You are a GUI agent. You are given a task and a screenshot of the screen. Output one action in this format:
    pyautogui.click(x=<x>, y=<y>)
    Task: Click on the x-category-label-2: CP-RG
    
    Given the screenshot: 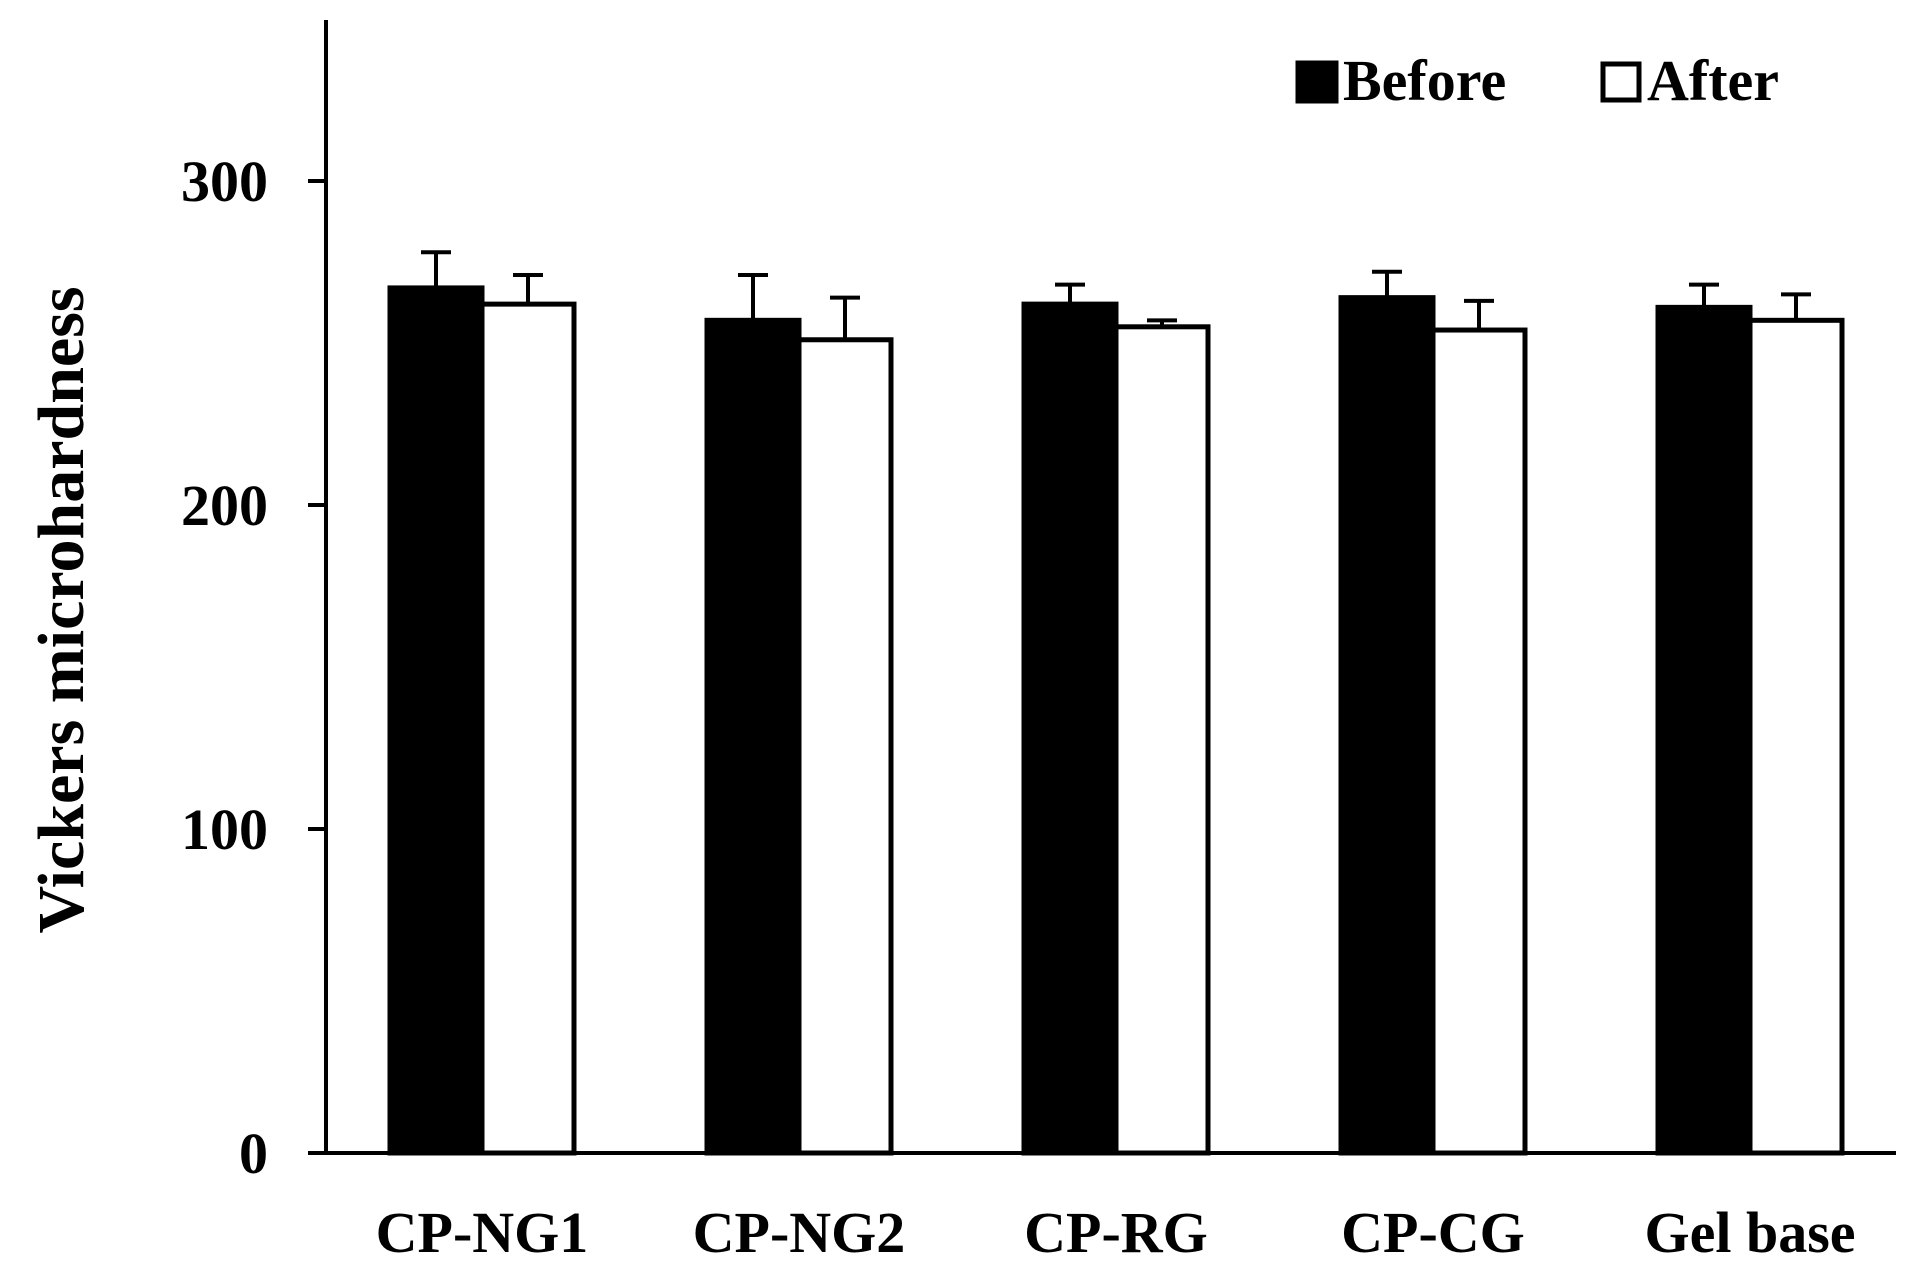 What is the action you would take?
    pyautogui.click(x=1116, y=1232)
    